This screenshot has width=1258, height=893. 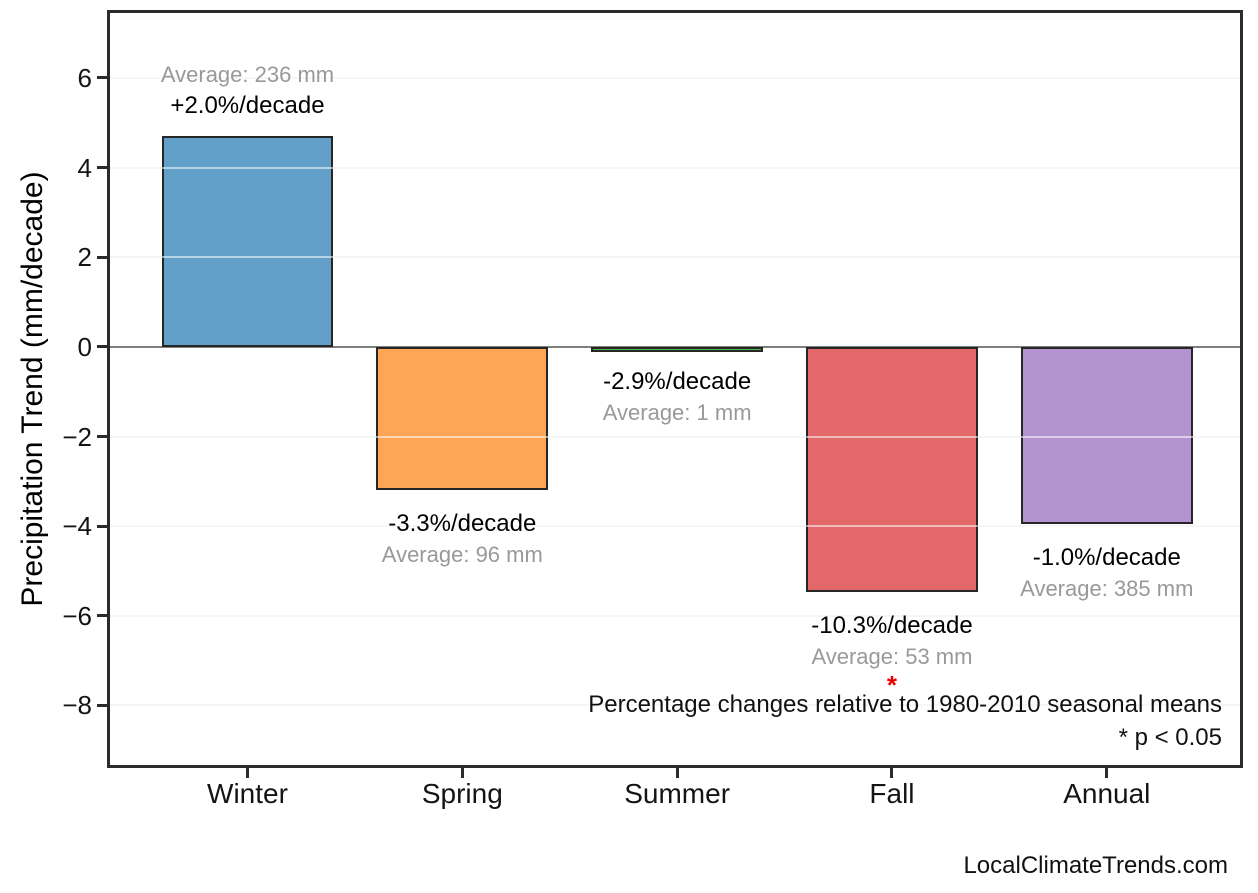 I want to click on trend-label-summer: -2.9%/decade, so click(x=677, y=382).